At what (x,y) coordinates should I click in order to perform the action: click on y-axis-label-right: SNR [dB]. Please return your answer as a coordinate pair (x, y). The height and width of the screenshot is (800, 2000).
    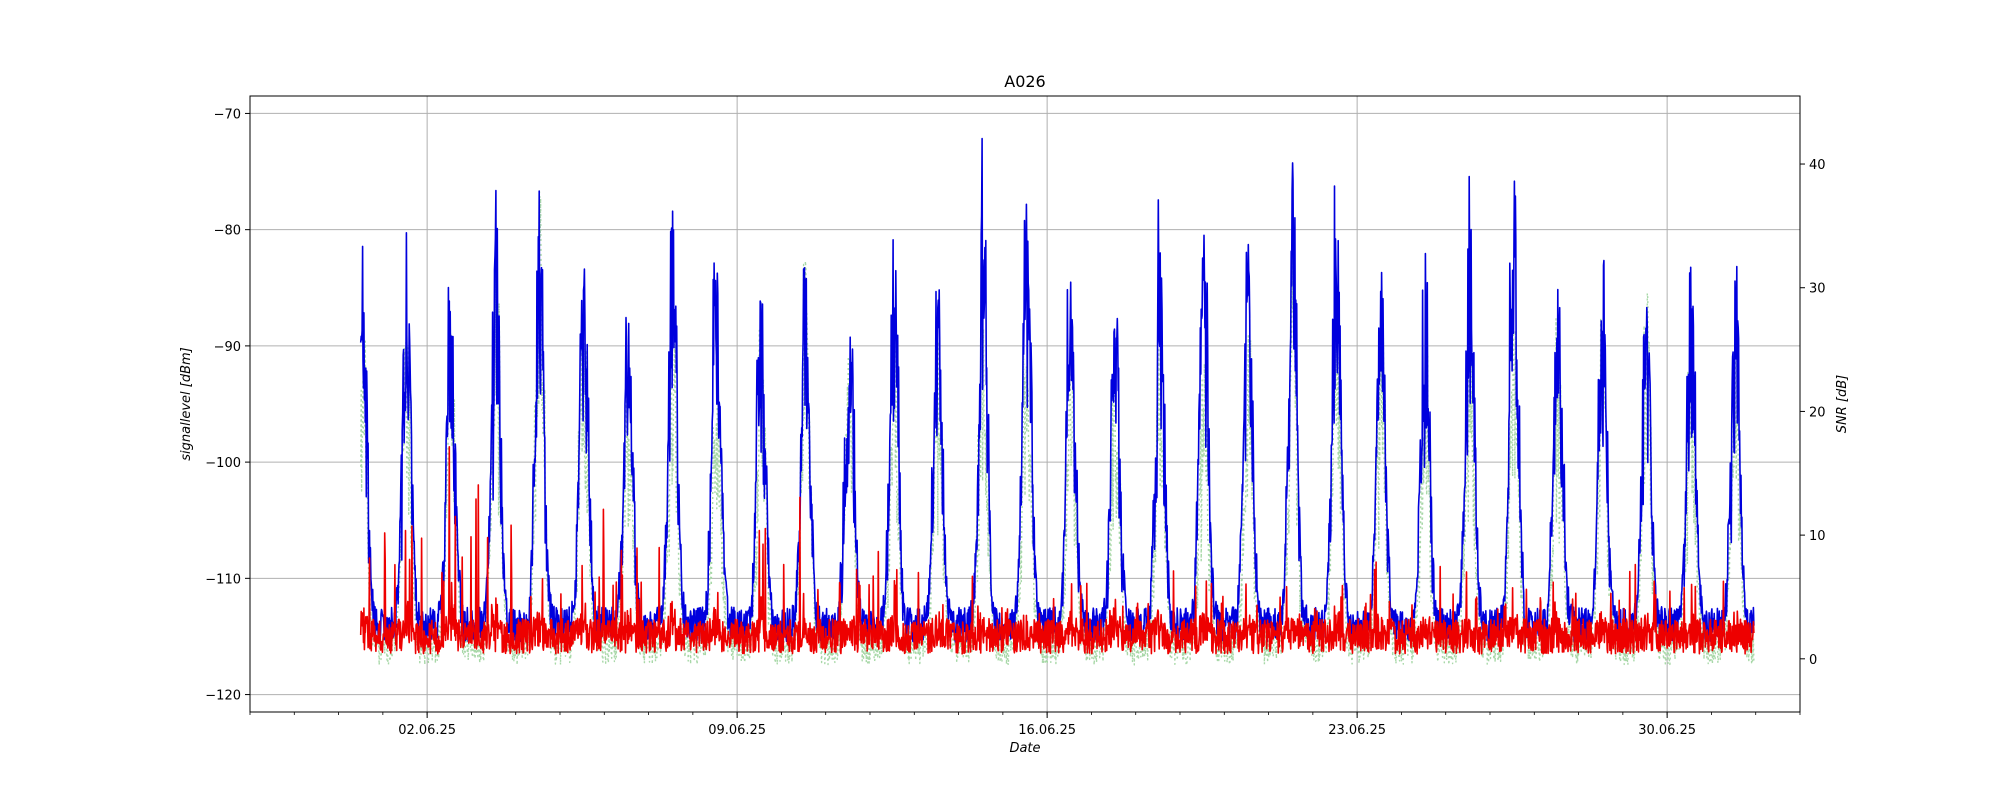
    Looking at the image, I should click on (1842, 404).